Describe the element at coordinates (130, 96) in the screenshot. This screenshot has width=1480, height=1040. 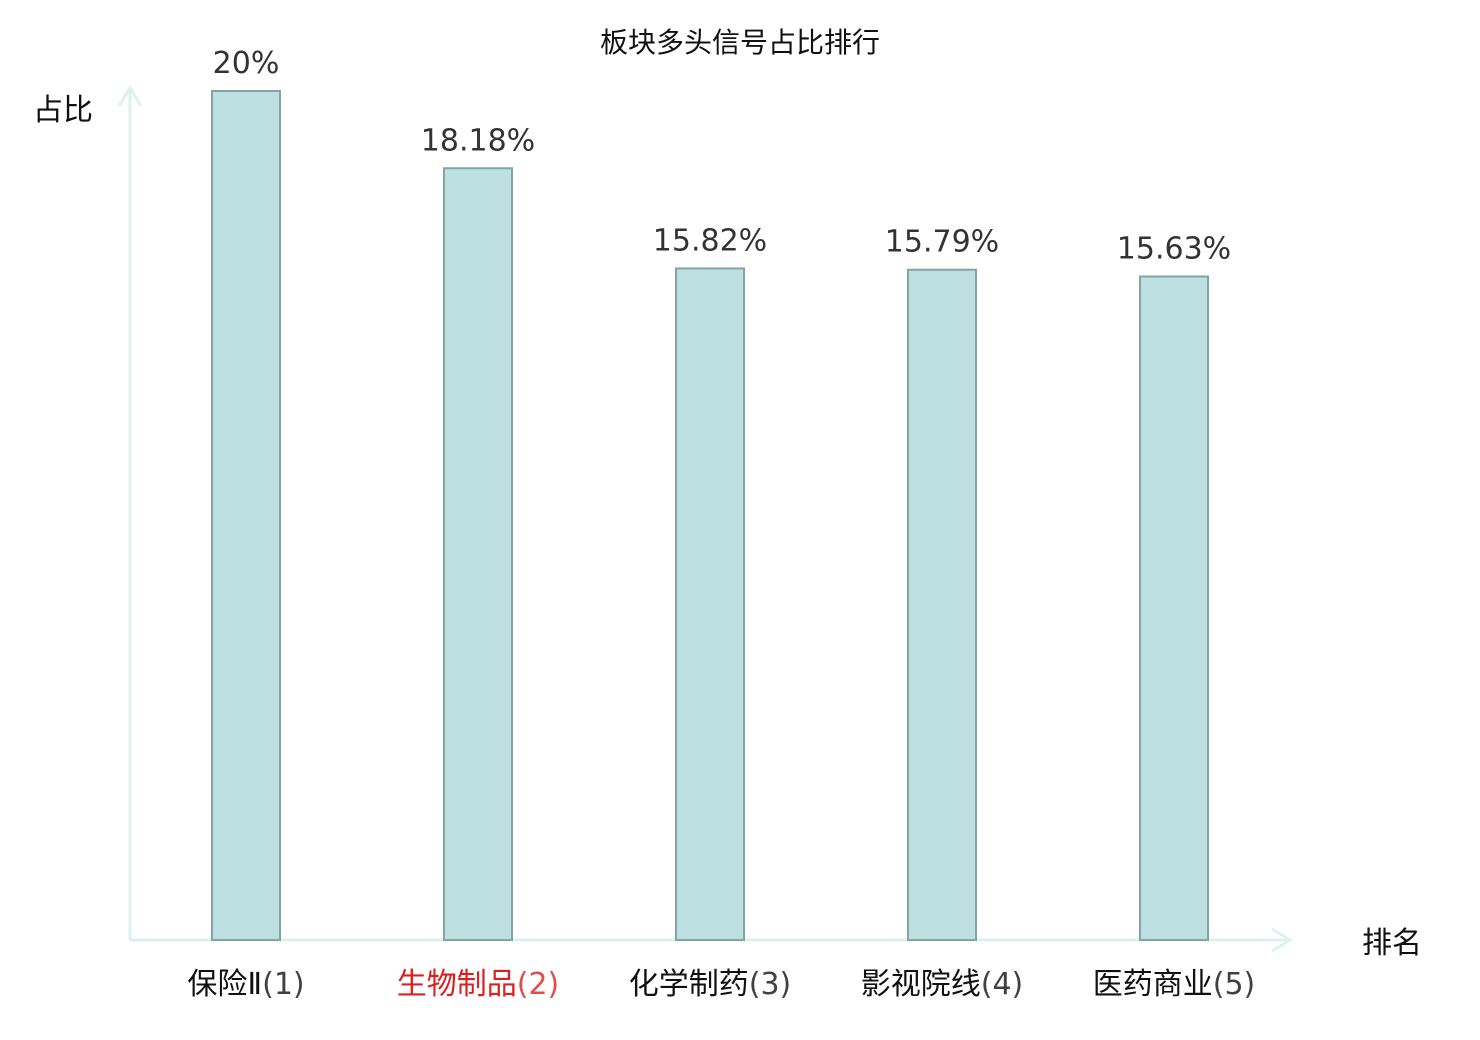
I see `y-axis-arrow` at that location.